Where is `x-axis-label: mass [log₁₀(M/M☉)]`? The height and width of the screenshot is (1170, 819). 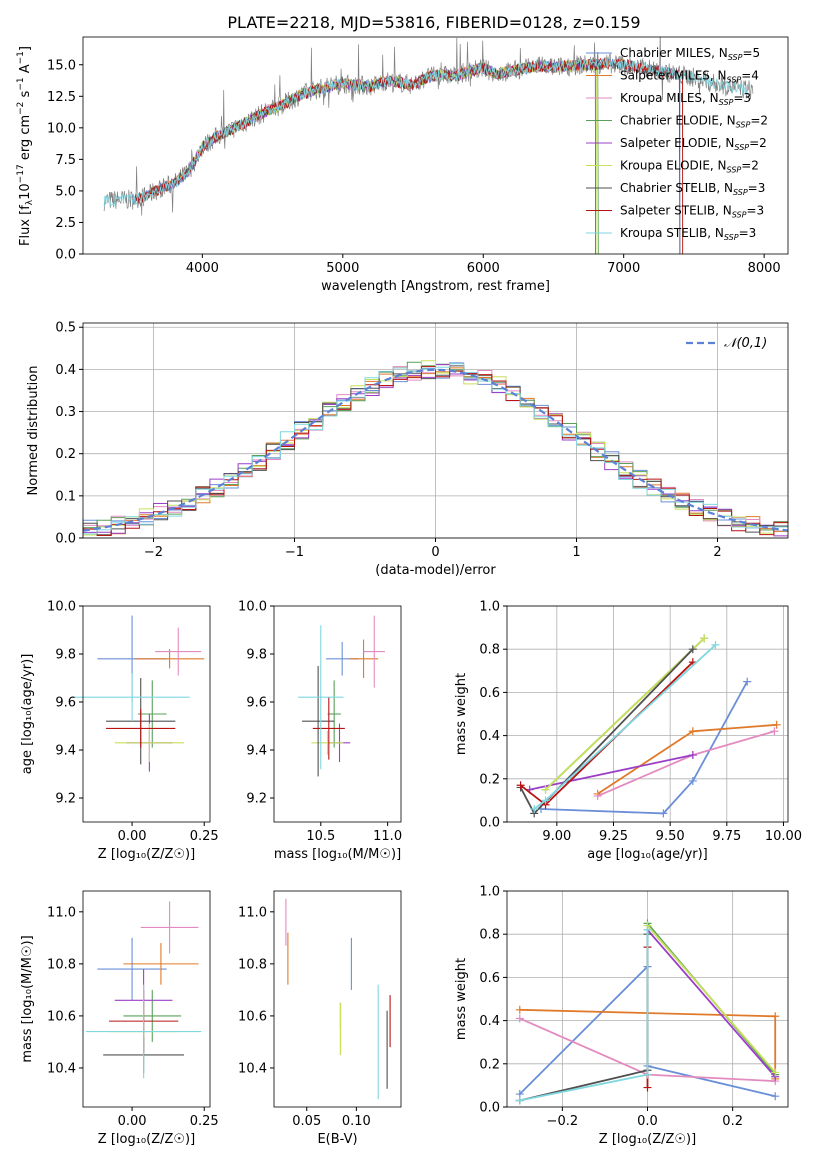 x-axis-label: mass [log₁₀(M/M☉)] is located at coordinates (337, 854).